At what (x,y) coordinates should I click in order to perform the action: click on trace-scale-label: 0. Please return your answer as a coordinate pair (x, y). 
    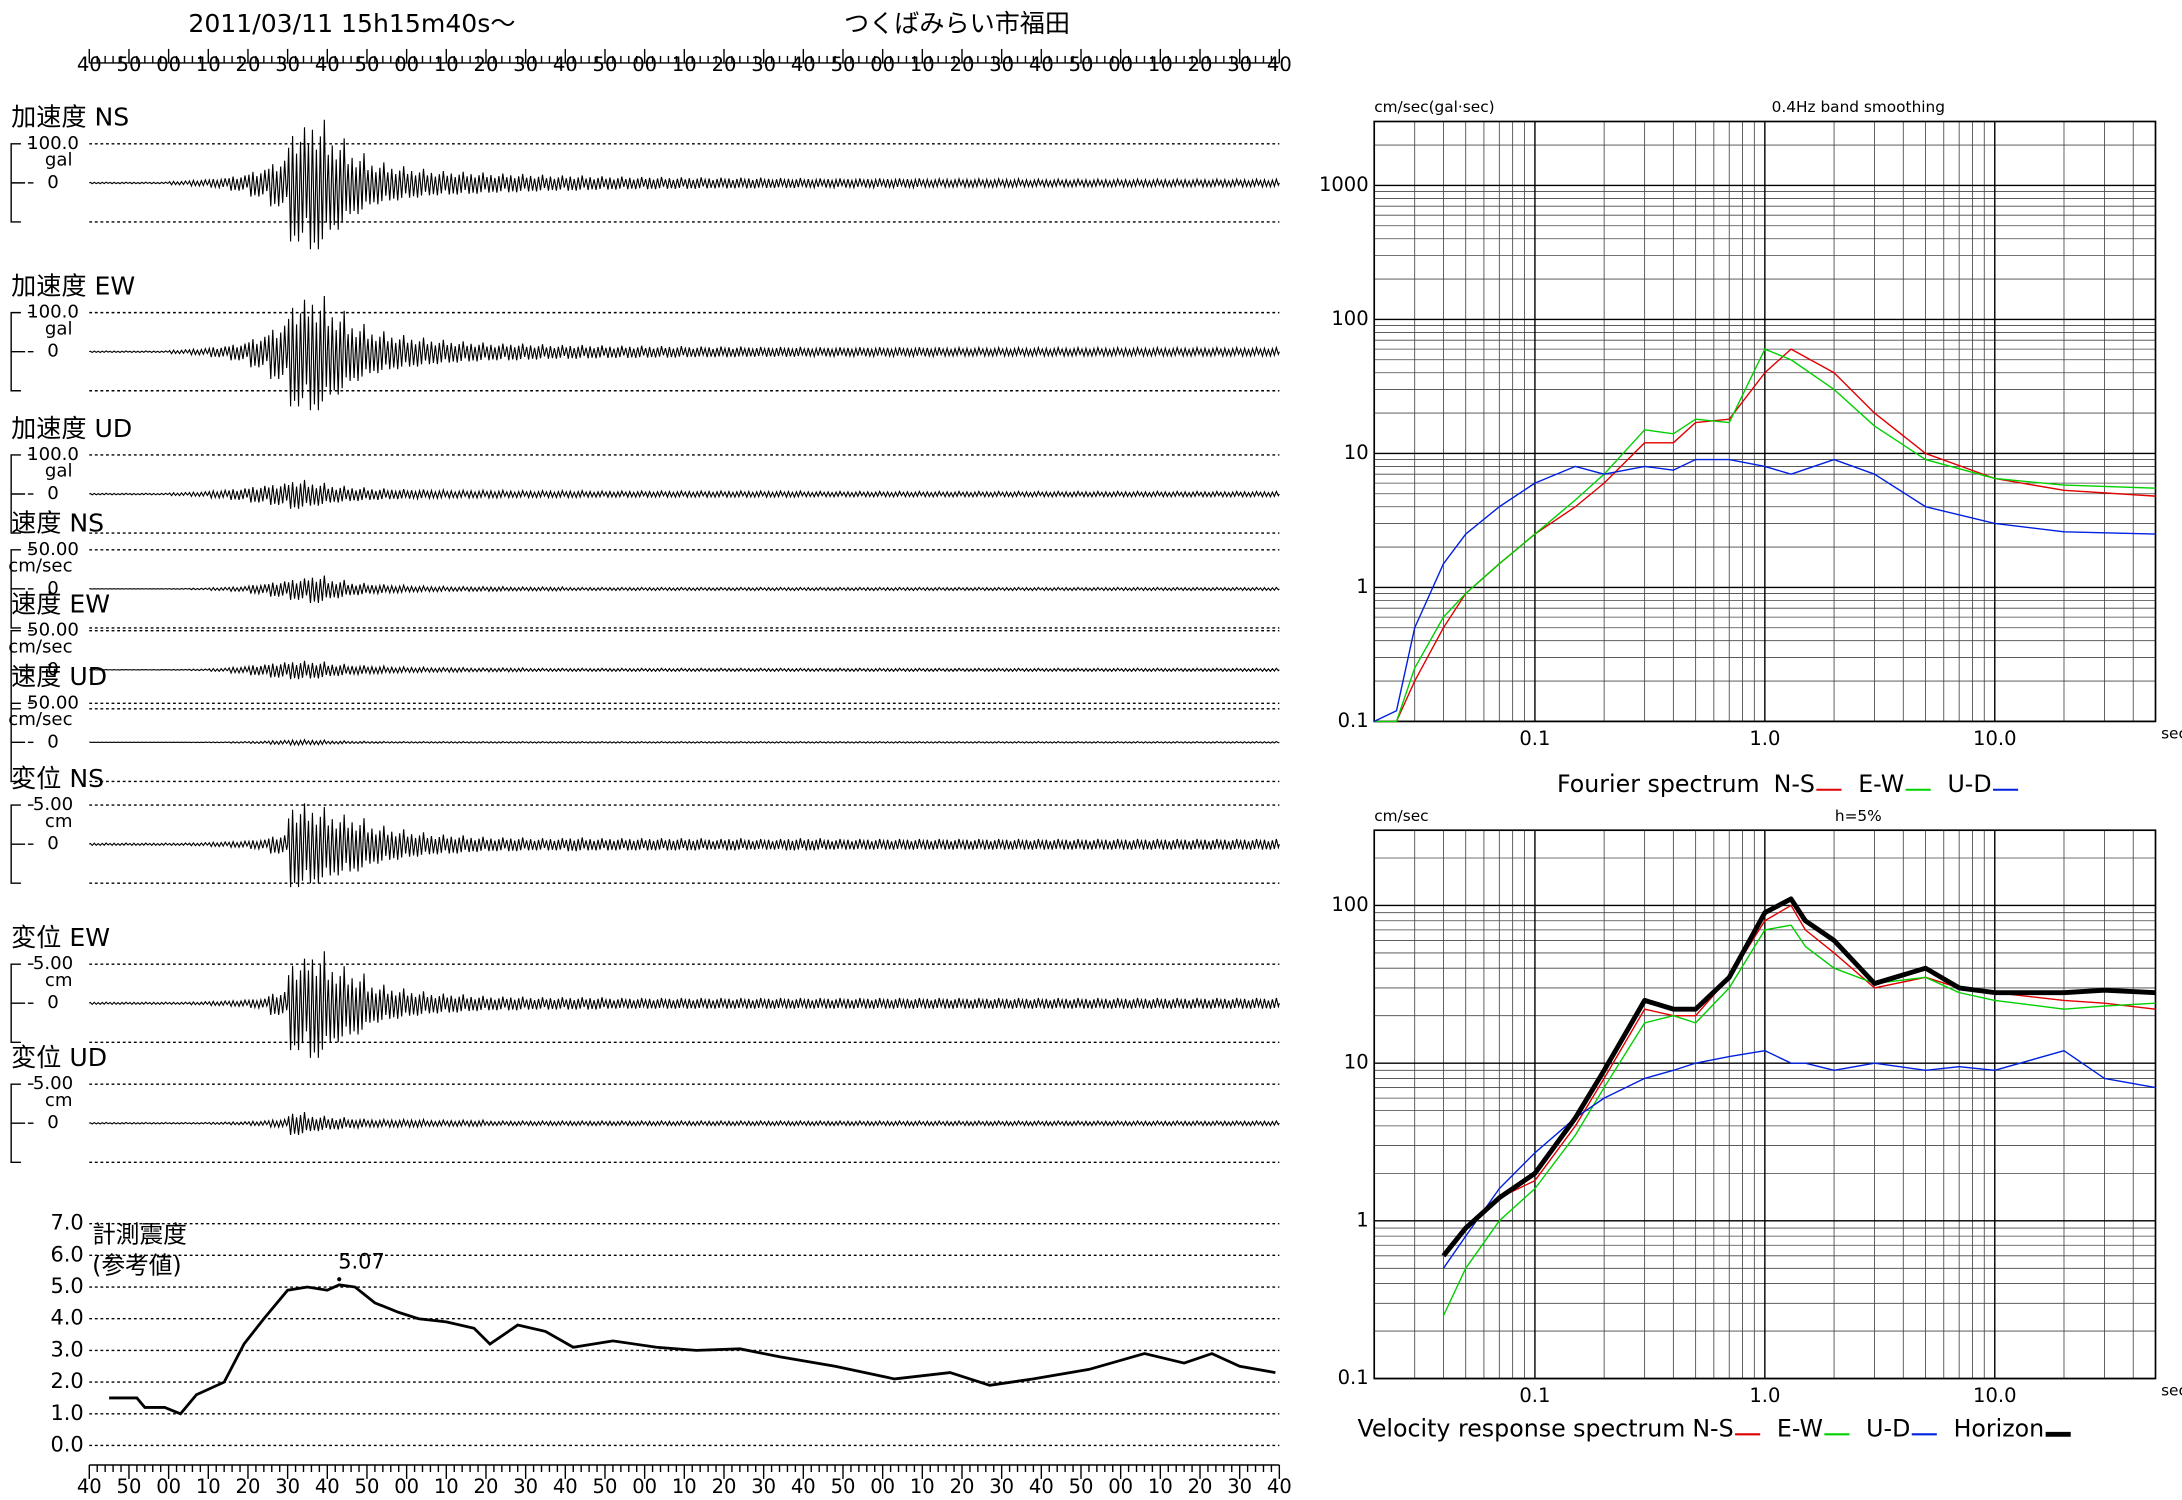
    Looking at the image, I should click on (53, 1122).